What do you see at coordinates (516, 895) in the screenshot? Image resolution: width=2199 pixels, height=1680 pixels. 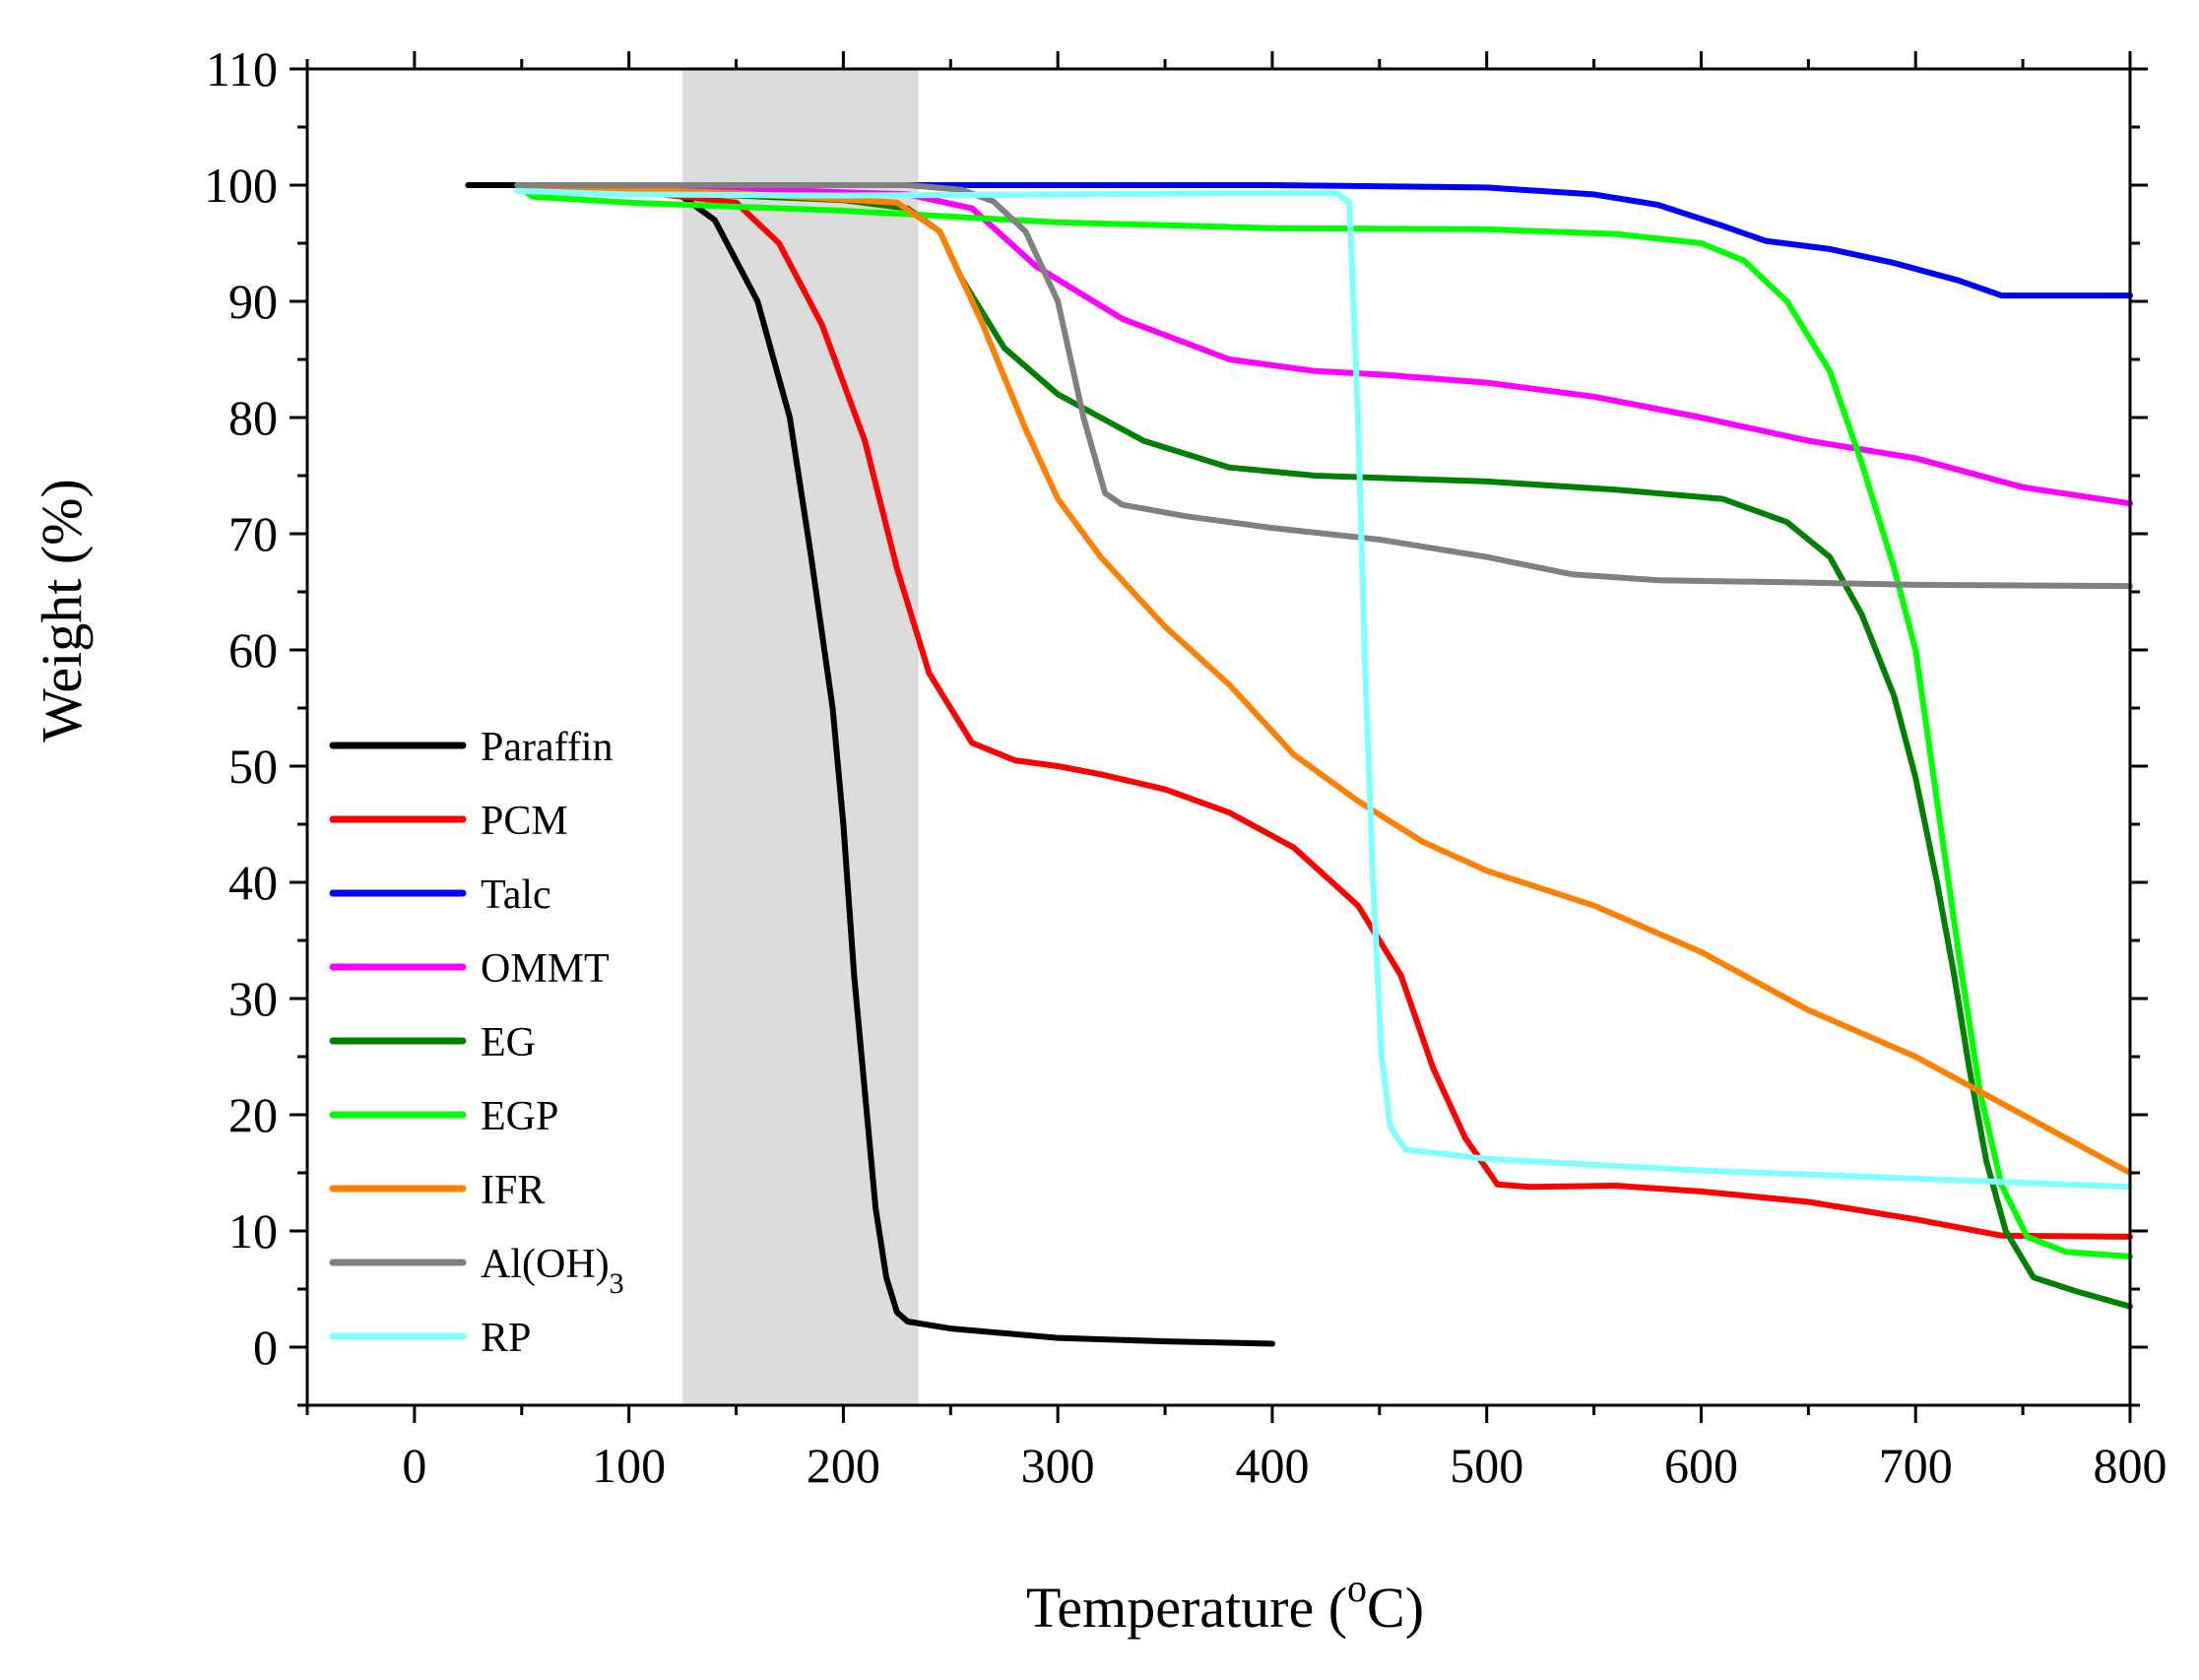 I see `legend-label-talc: Talc` at bounding box center [516, 895].